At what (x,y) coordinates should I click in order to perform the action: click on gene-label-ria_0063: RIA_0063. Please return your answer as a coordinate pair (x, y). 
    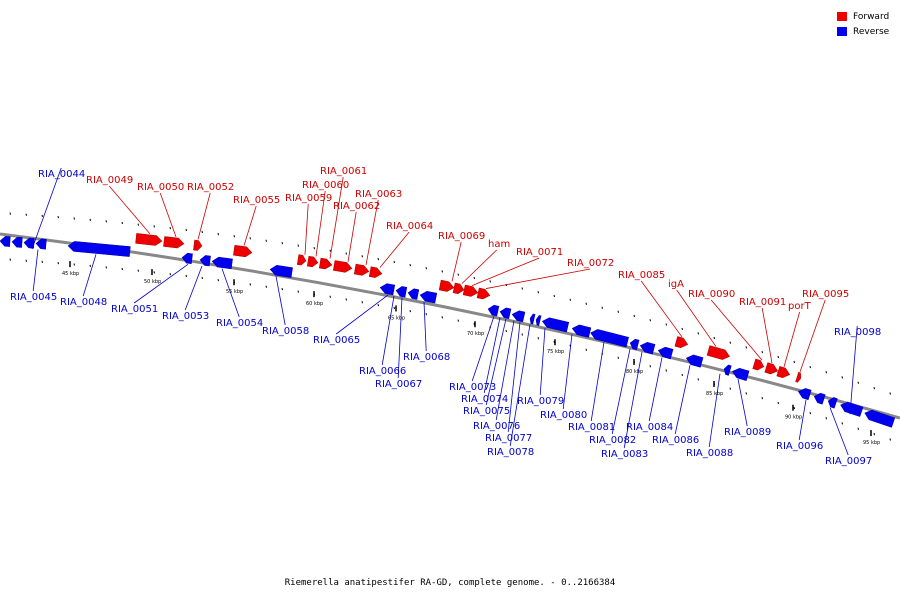
    Looking at the image, I should click on (378, 194).